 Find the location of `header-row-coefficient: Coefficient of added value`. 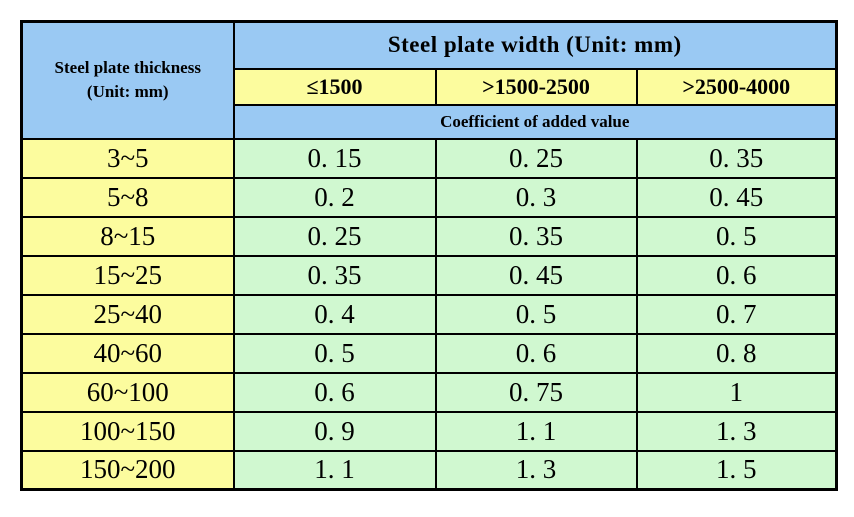

header-row-coefficient: Coefficient of added value is located at coordinates (430, 121).